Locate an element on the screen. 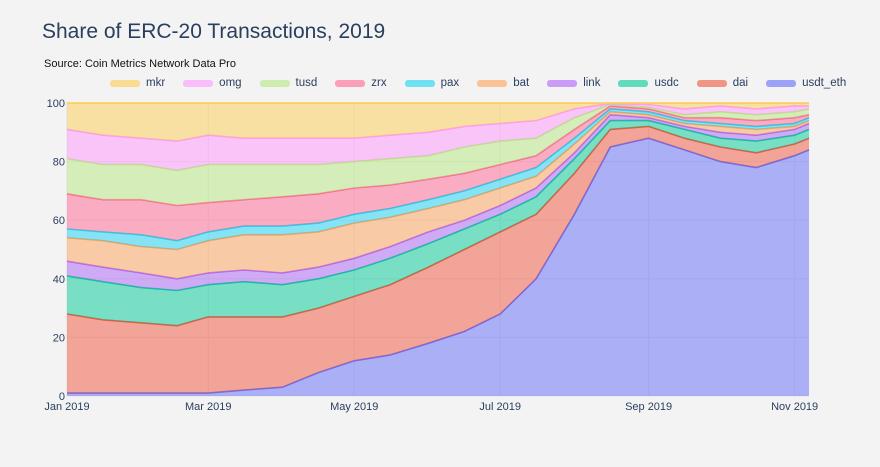  legend-label: link is located at coordinates (592, 83).